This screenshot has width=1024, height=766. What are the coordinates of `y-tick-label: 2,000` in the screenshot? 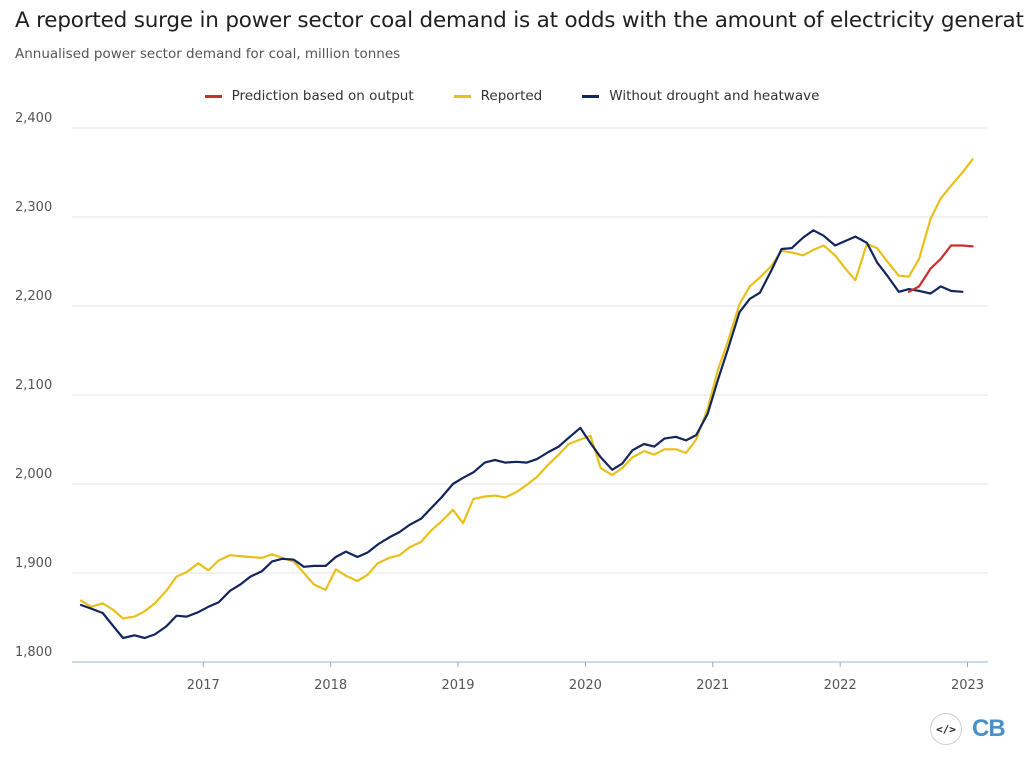 It's located at (33, 474).